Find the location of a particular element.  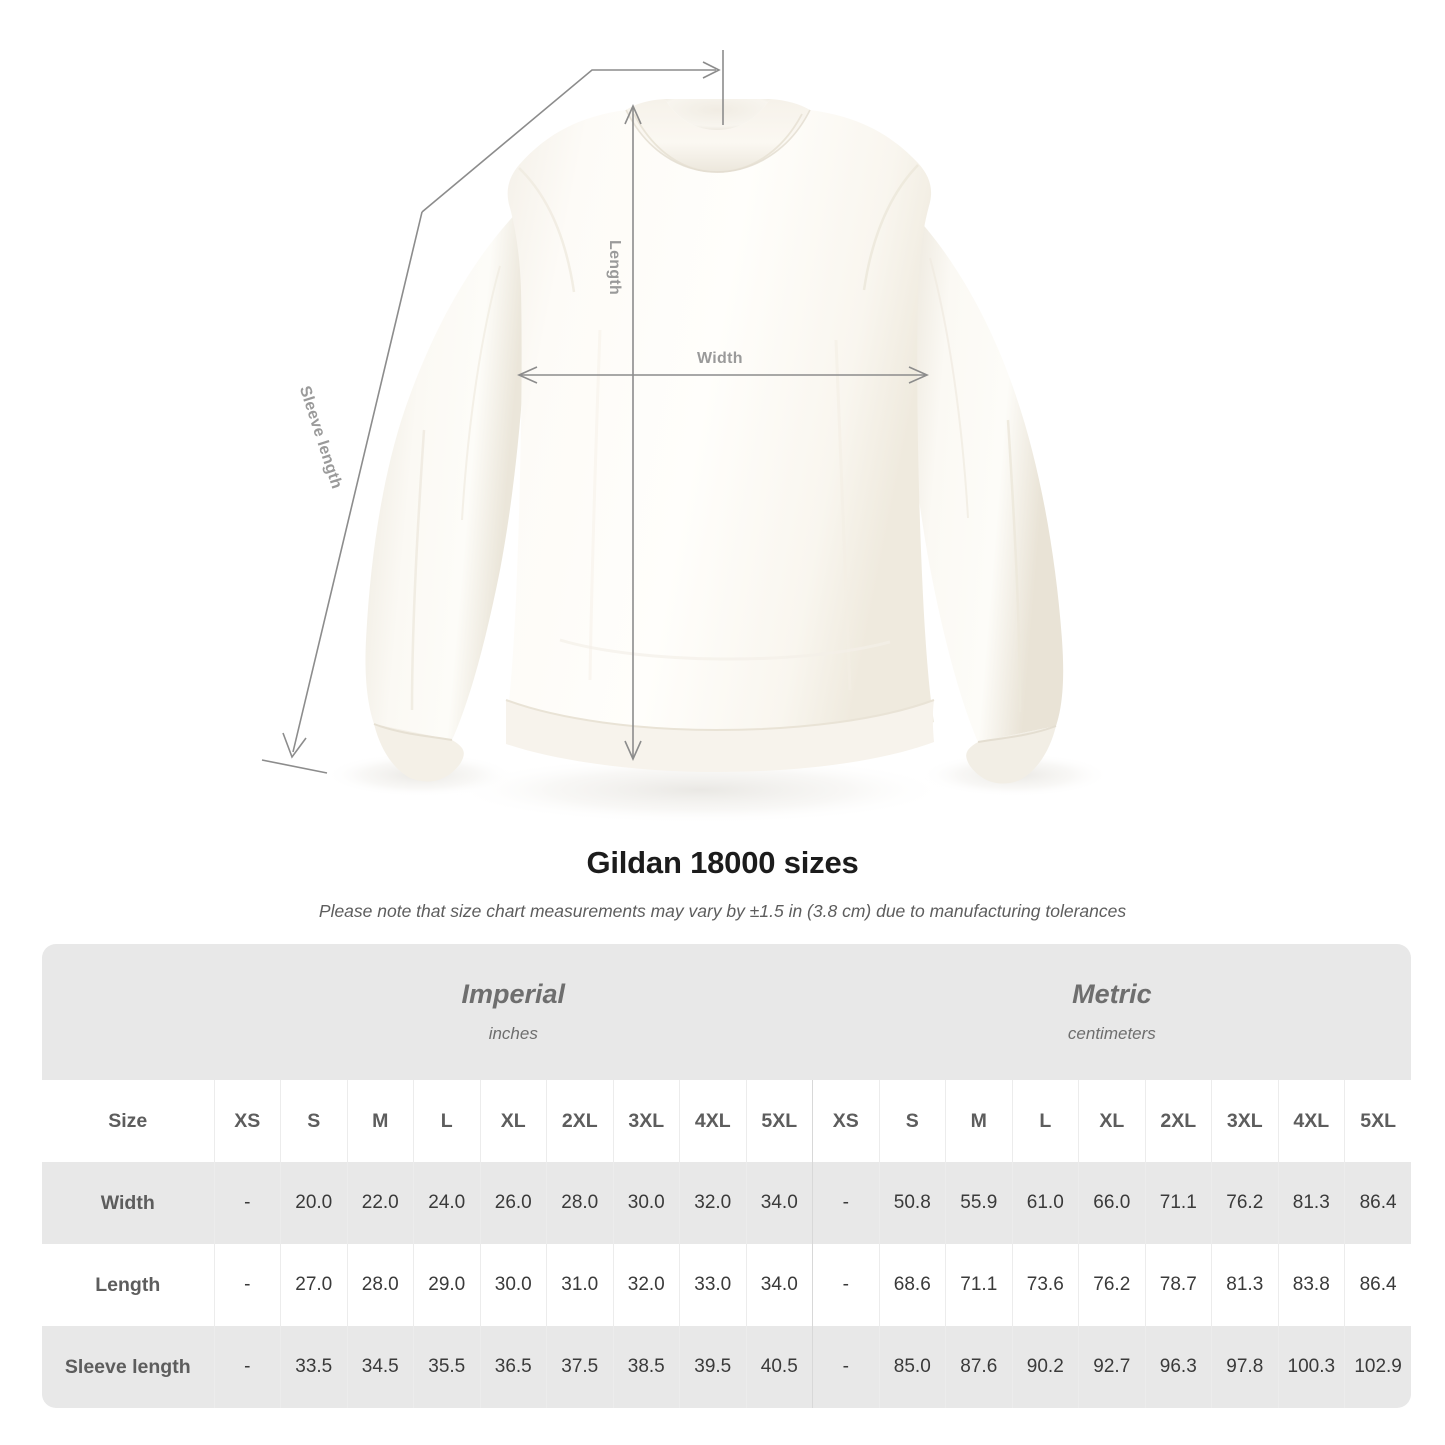

cell-sleeve-imp-3: 35.5 is located at coordinates (446, 1367).